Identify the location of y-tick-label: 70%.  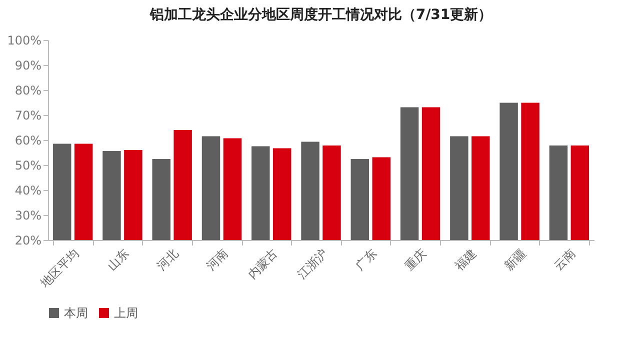
(28, 115).